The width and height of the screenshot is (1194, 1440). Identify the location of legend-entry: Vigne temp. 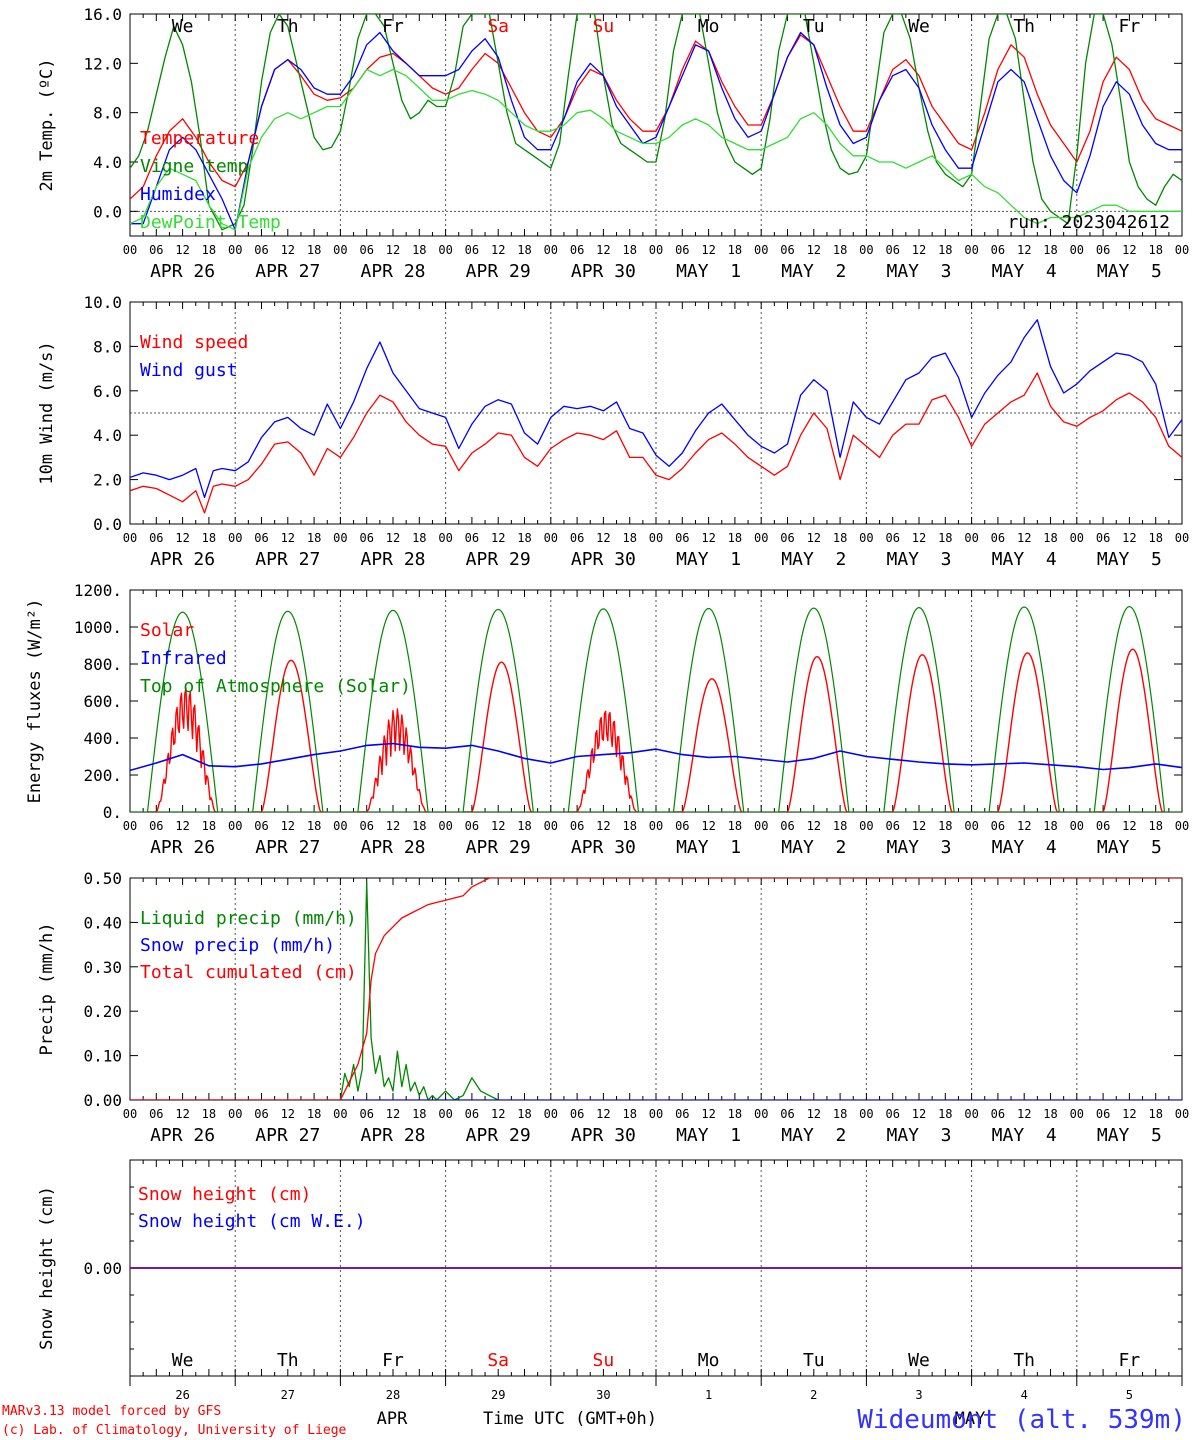
(194, 166).